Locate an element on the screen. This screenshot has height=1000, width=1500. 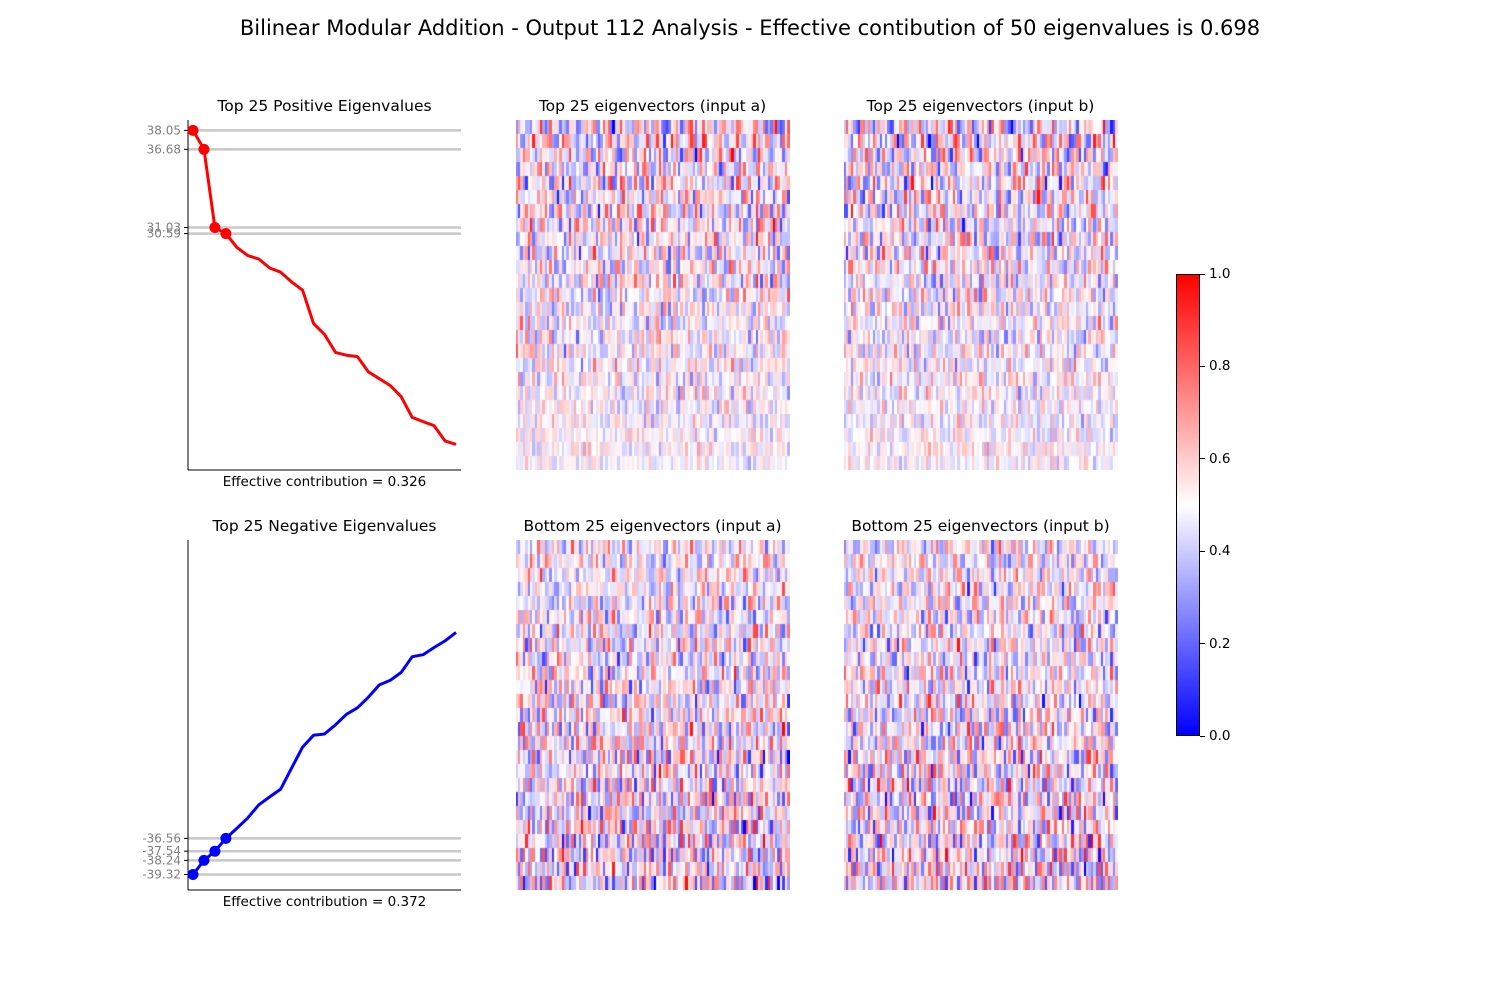
colorbar-tick-label: 0.4 is located at coordinates (1220, 551).